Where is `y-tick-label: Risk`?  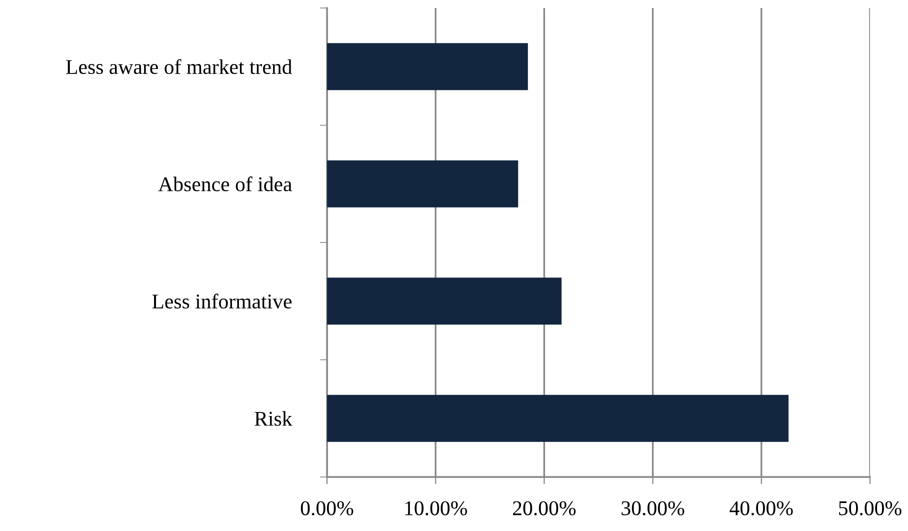
y-tick-label: Risk is located at coordinates (273, 418).